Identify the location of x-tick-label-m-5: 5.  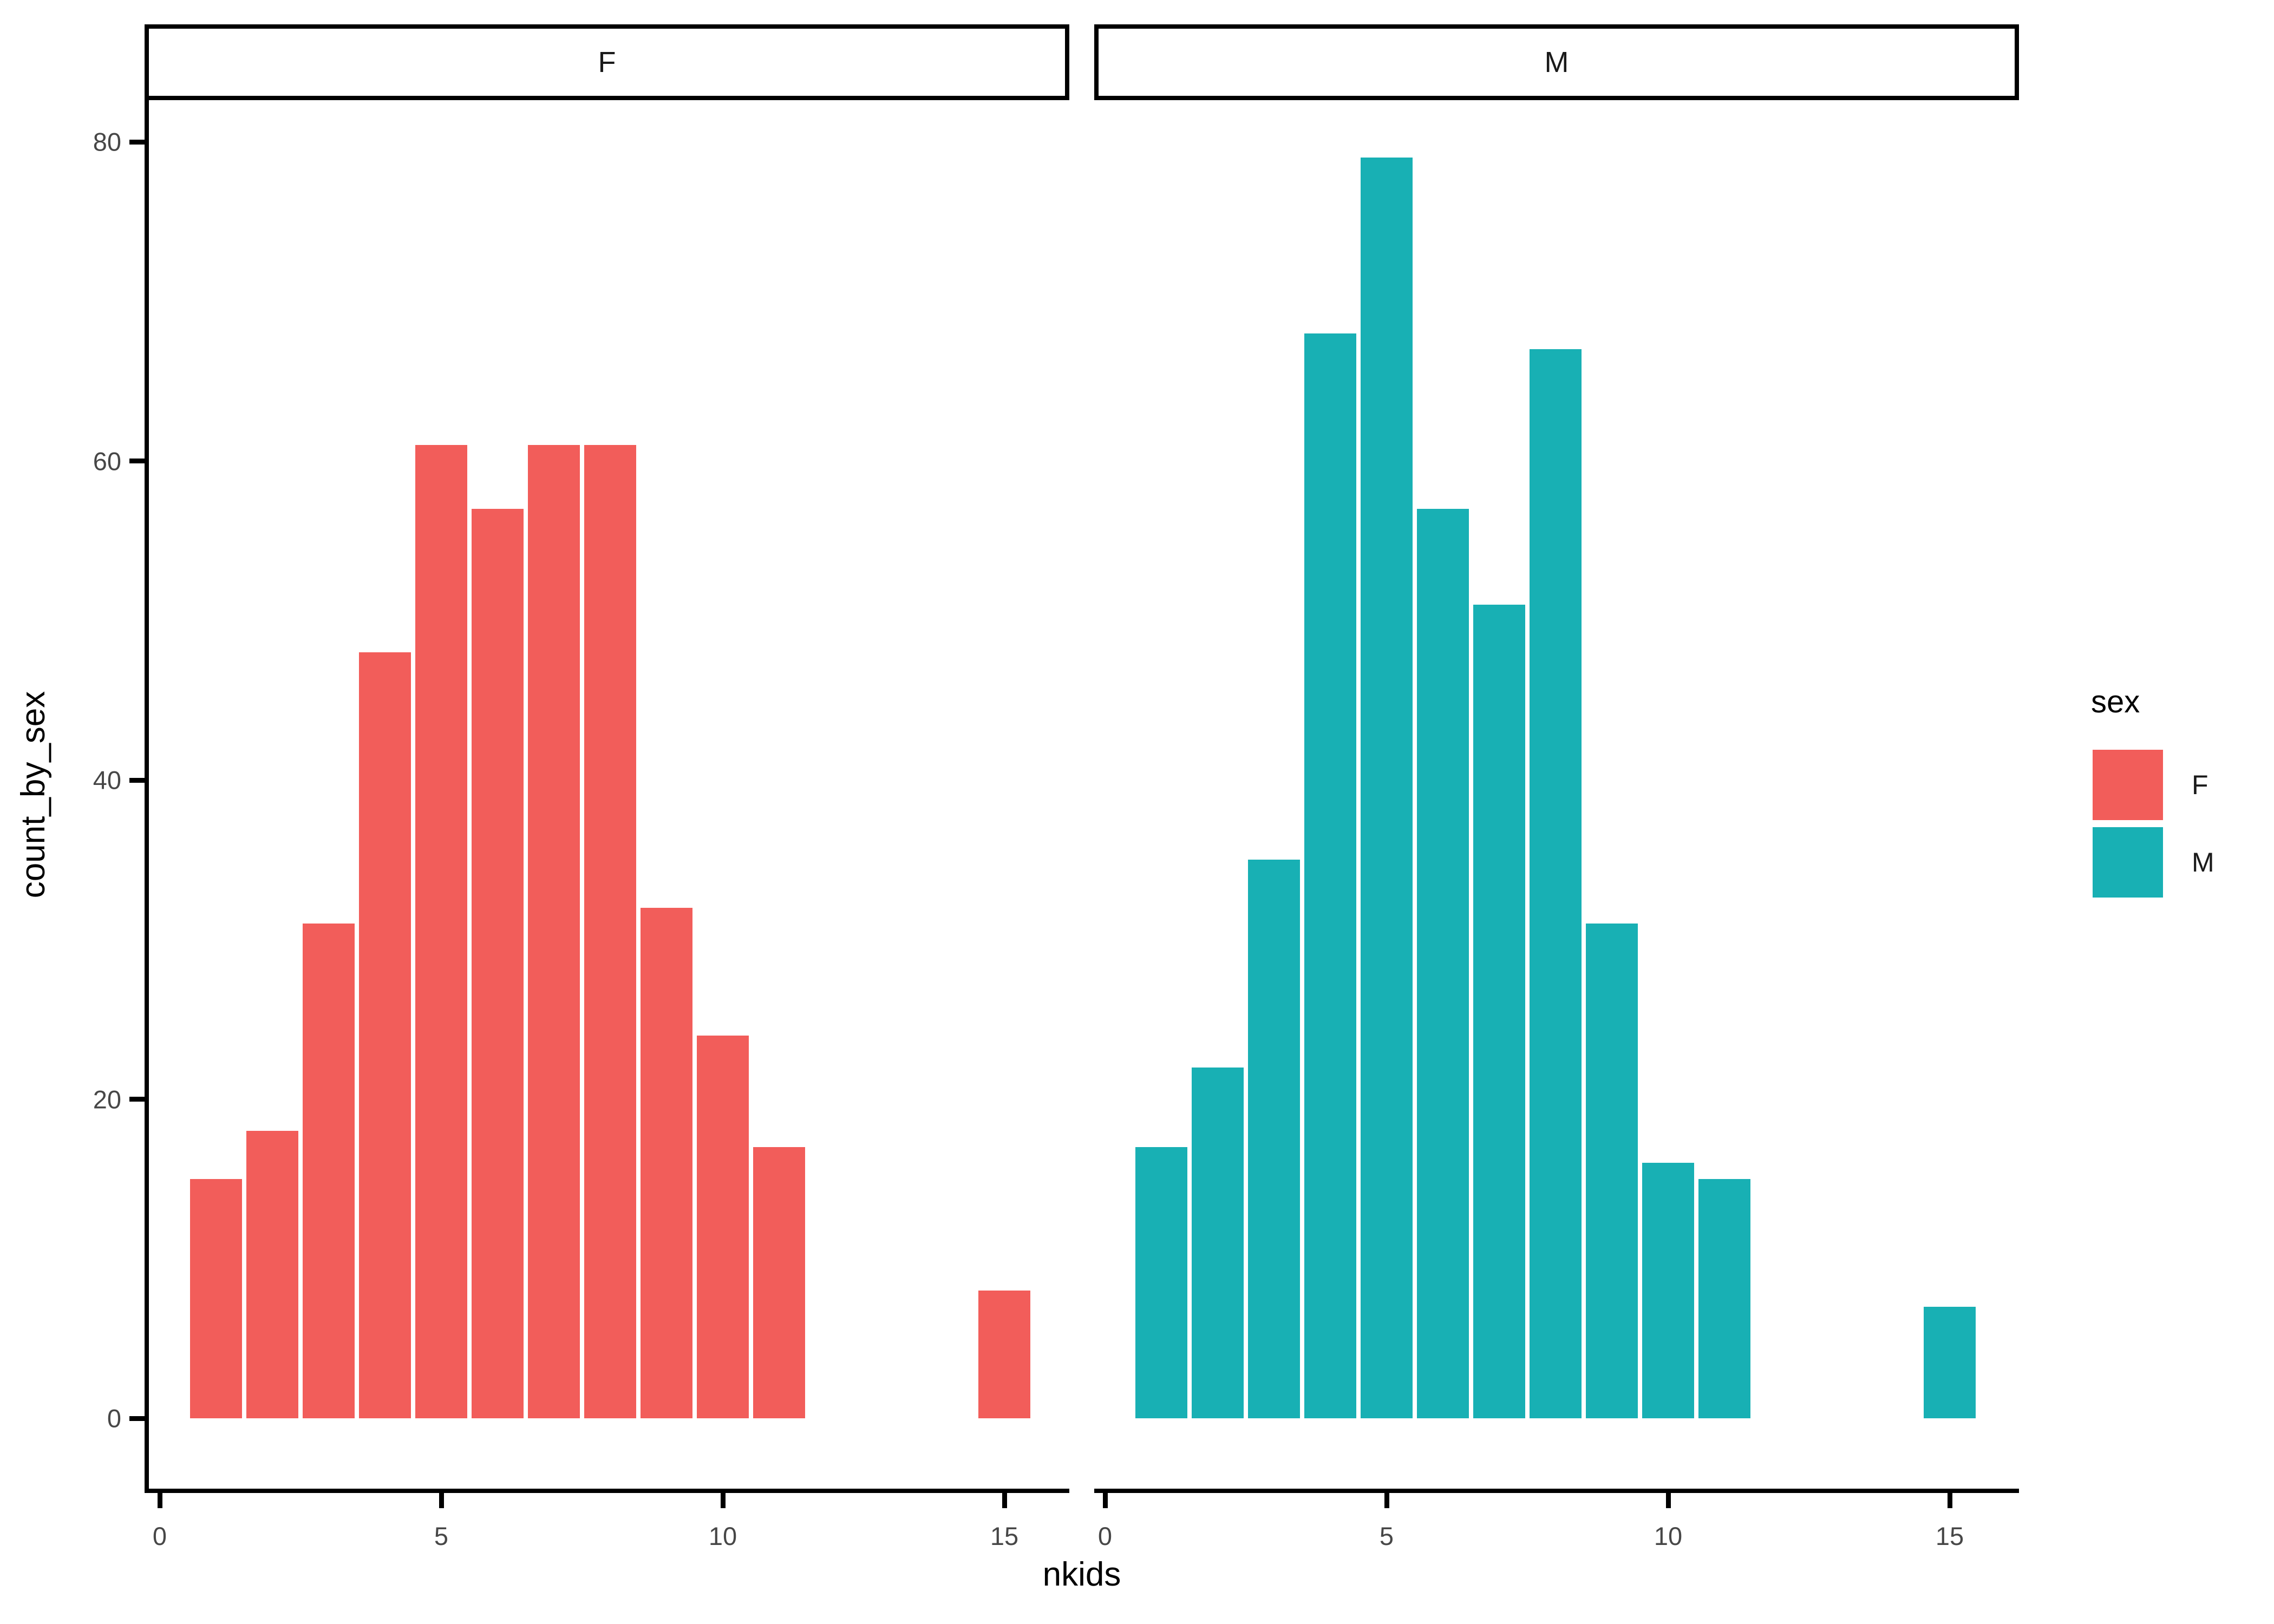
(1387, 1536).